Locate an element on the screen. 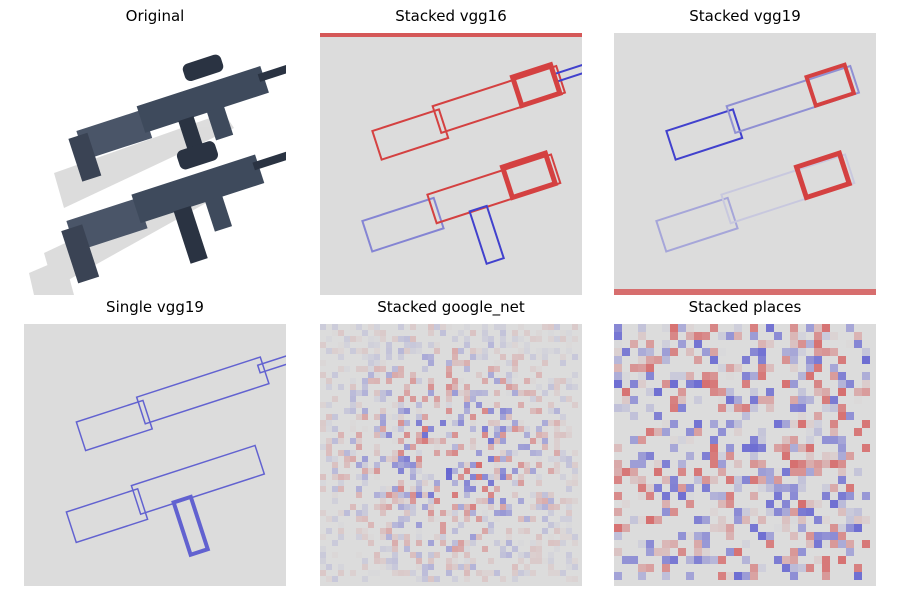 The height and width of the screenshot is (600, 900). heatmap-single-vgg19 is located at coordinates (155, 455).